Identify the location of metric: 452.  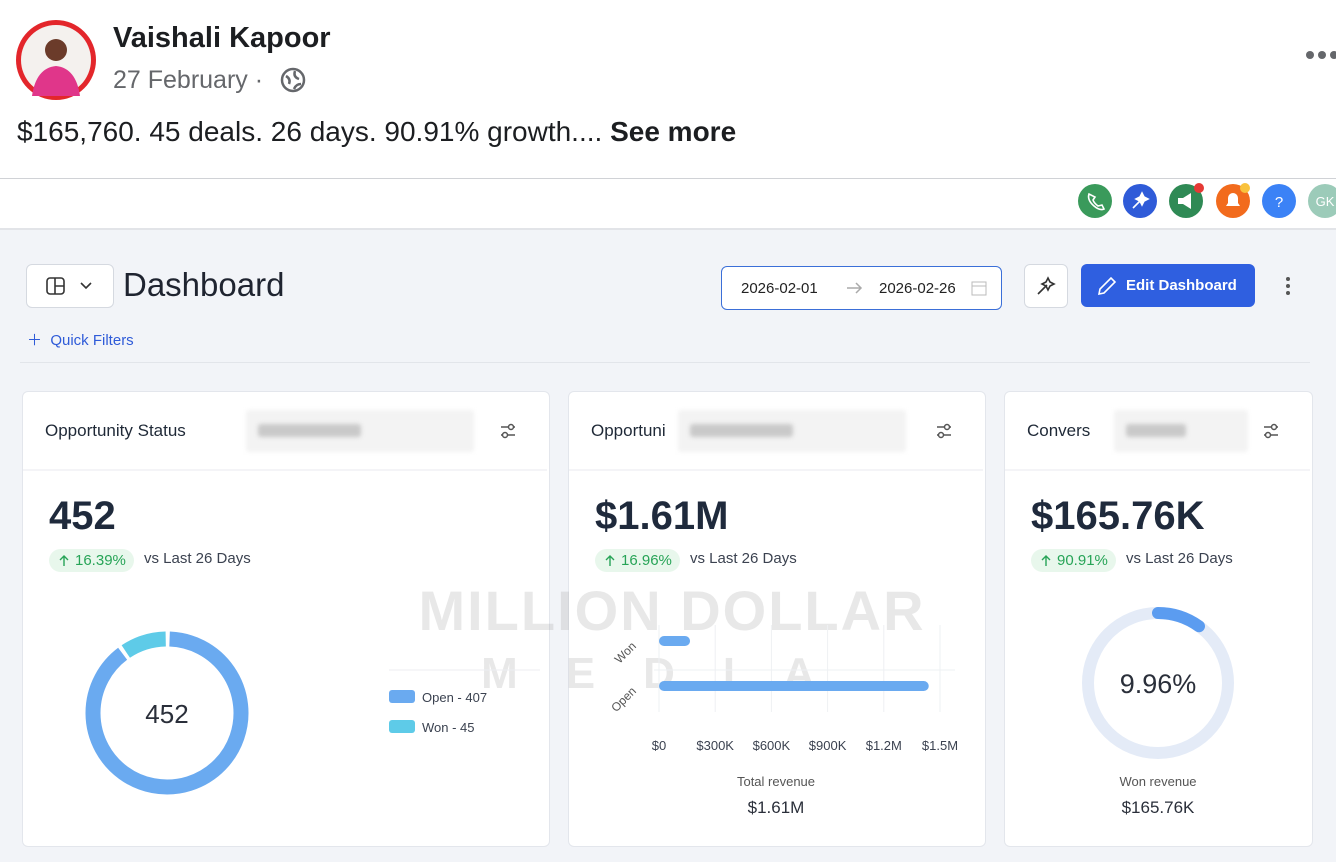
(82, 516).